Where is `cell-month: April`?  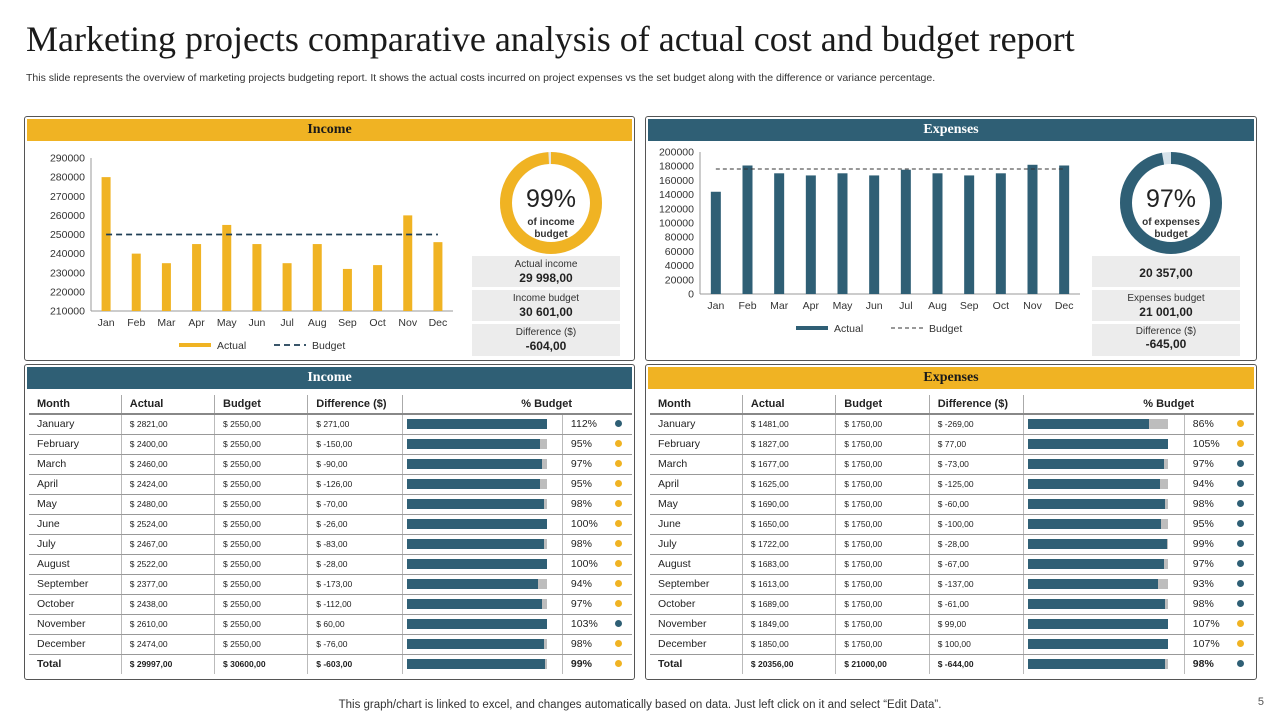
cell-month: April is located at coordinates (696, 484).